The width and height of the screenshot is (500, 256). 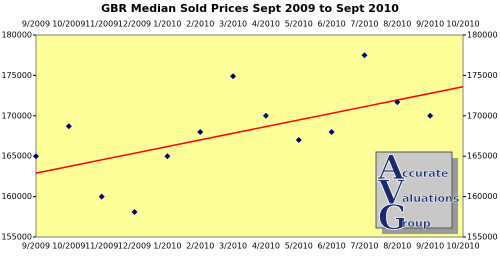 What do you see at coordinates (397, 24) in the screenshot?
I see `x2-tick-label: 8/2010` at bounding box center [397, 24].